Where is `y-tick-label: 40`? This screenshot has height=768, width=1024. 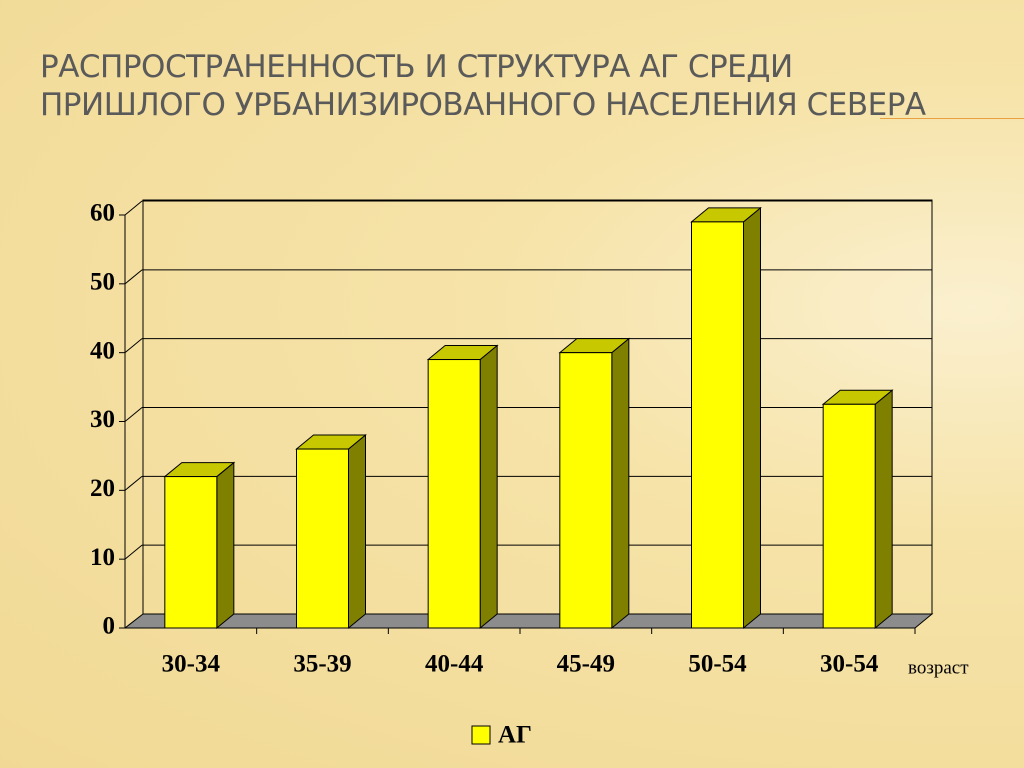 y-tick-label: 40 is located at coordinates (102, 350).